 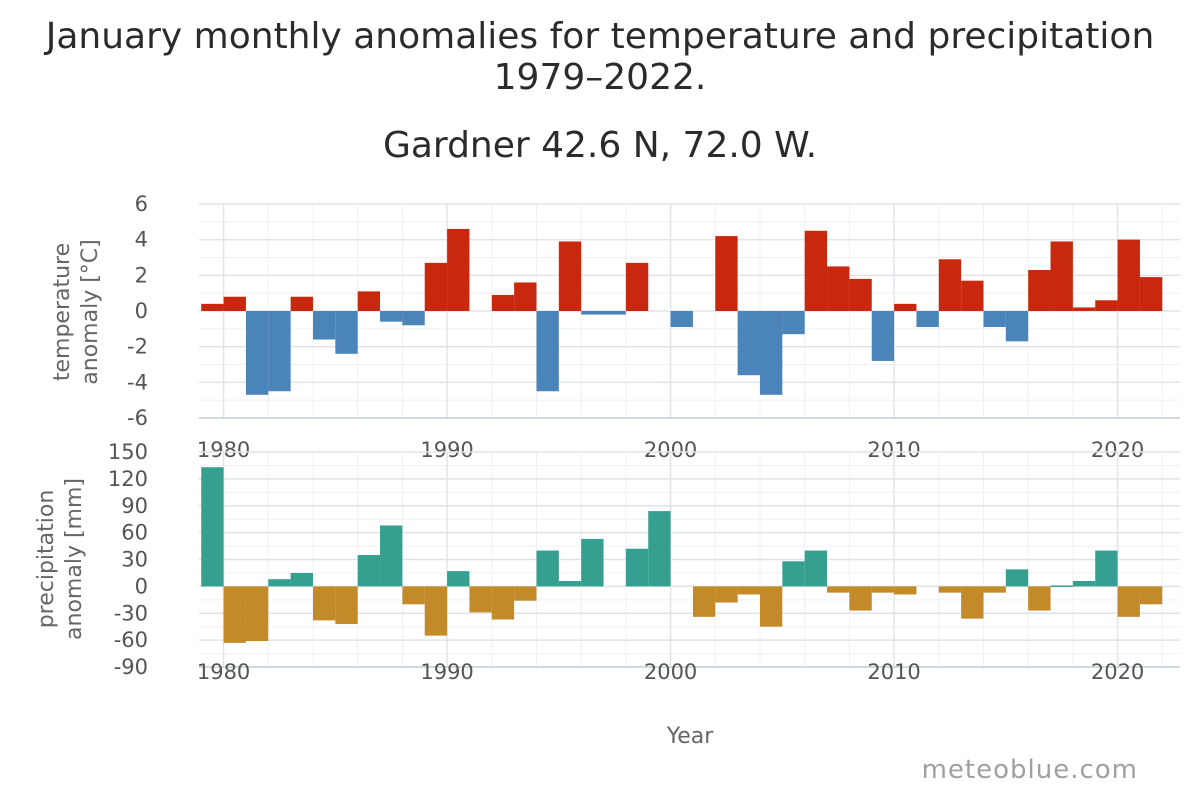 What do you see at coordinates (301, 579) in the screenshot?
I see `precipitation-bar-1983` at bounding box center [301, 579].